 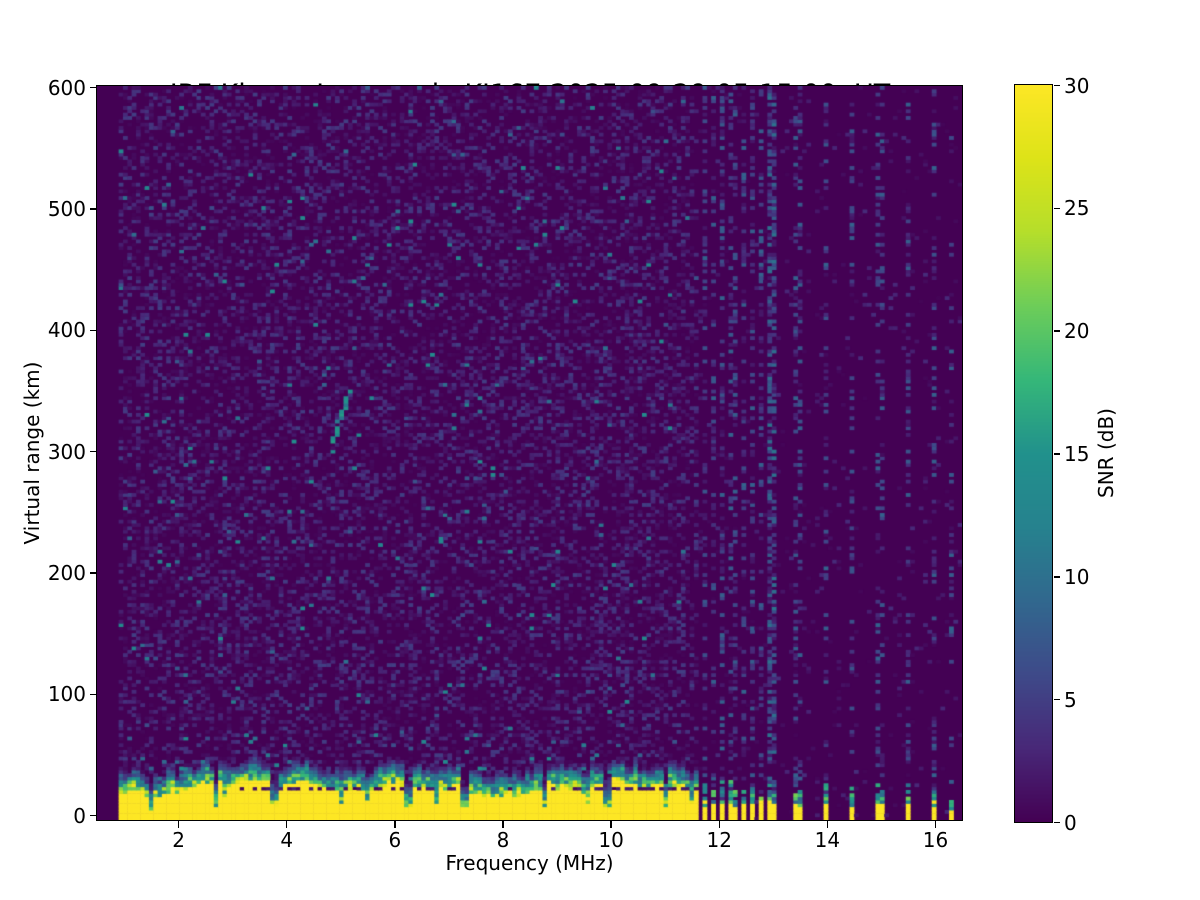 I want to click on y-tick-label: 600, so click(x=66, y=87).